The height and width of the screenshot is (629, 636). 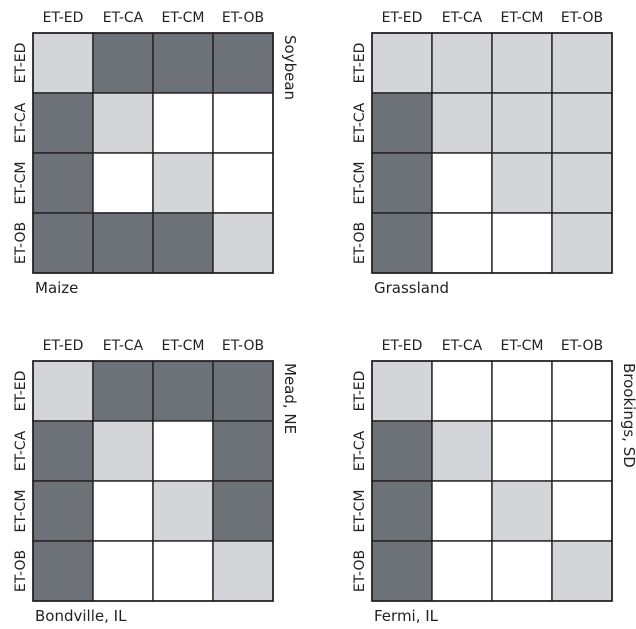 I want to click on panel-bottom-label: Maize, so click(x=56, y=288).